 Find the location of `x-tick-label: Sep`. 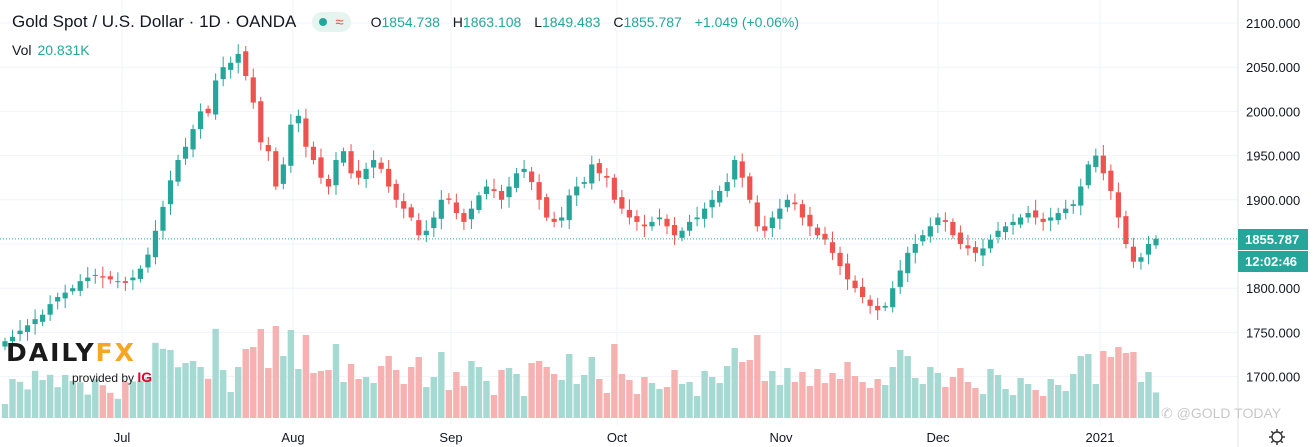

x-tick-label: Sep is located at coordinates (450, 437).